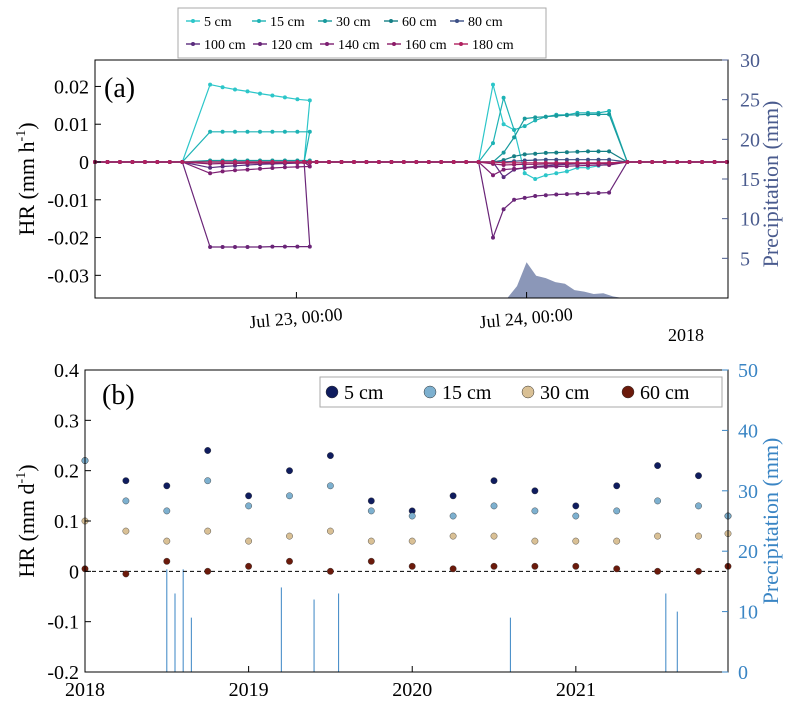 Image resolution: width=796 pixels, height=707 pixels. What do you see at coordinates (68, 239) in the screenshot?
I see `y-tick-label: -0.02` at bounding box center [68, 239].